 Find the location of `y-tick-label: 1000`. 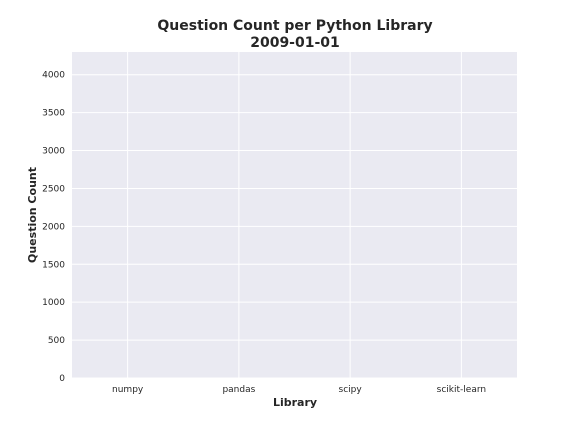

y-tick-label: 1000 is located at coordinates (53, 303).